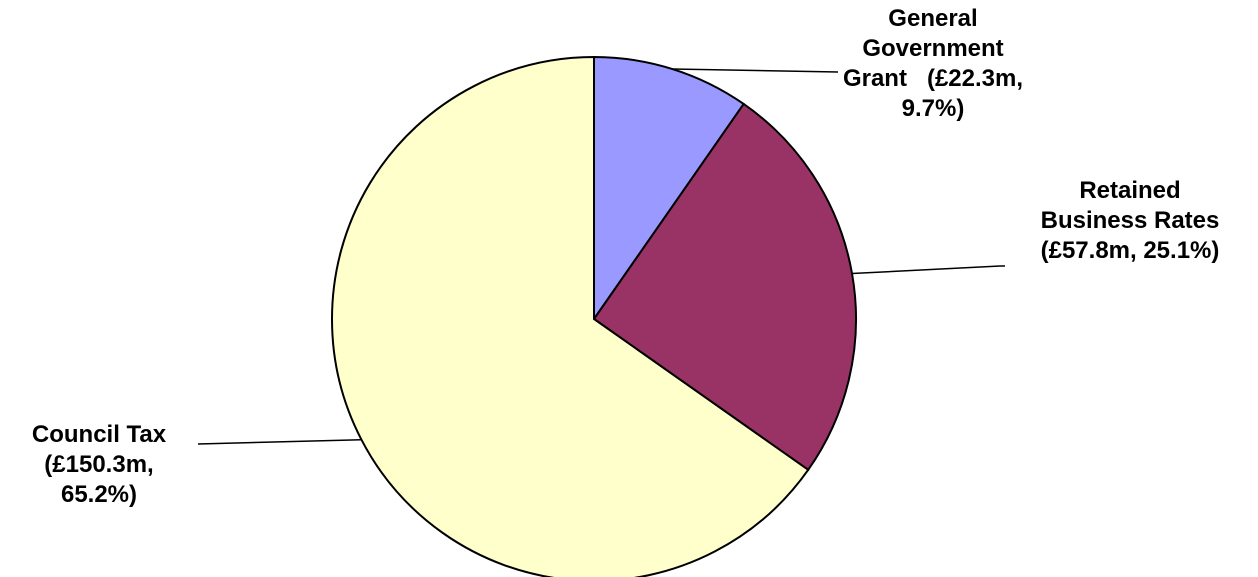 This screenshot has width=1258, height=577. What do you see at coordinates (933, 108) in the screenshot?
I see `label-line: 9.7%)` at bounding box center [933, 108].